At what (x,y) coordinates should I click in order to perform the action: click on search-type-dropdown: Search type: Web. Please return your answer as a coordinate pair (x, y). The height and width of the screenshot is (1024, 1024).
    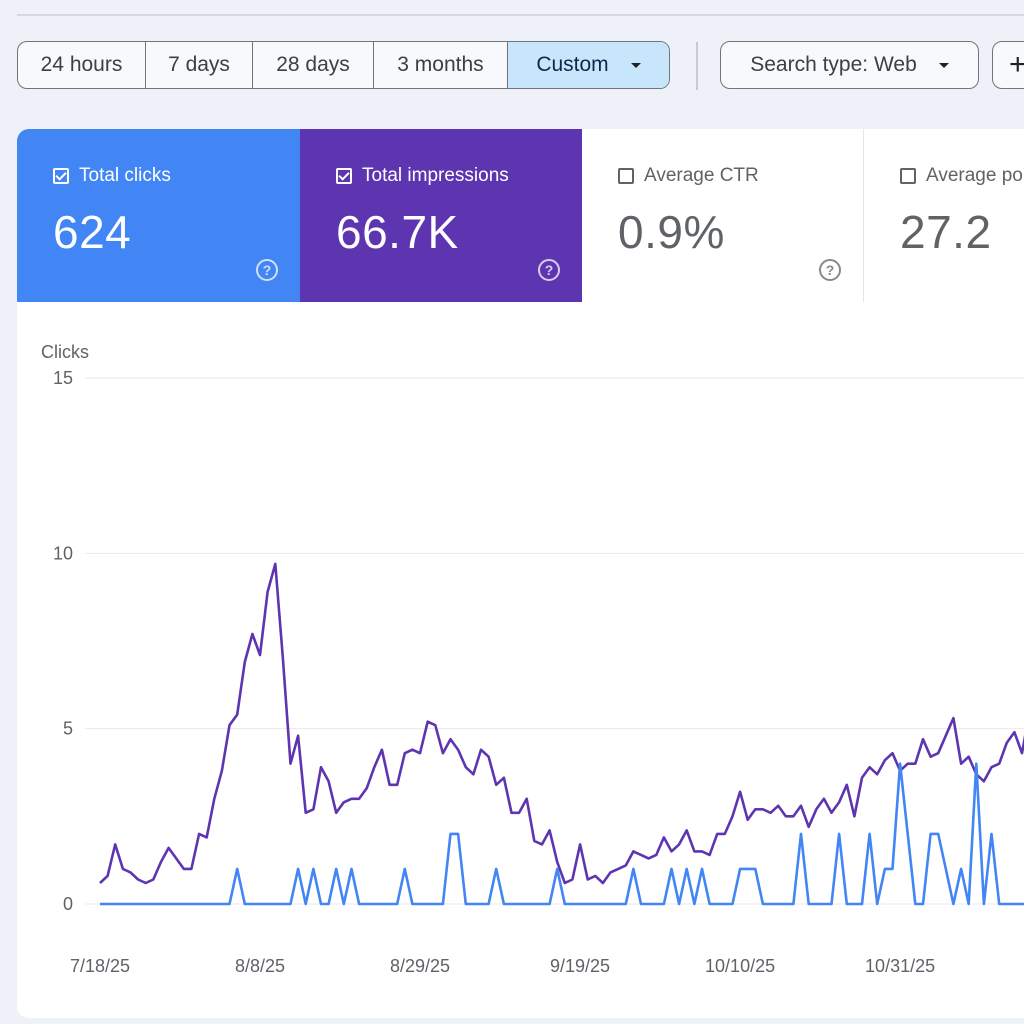
    Looking at the image, I should click on (849, 65).